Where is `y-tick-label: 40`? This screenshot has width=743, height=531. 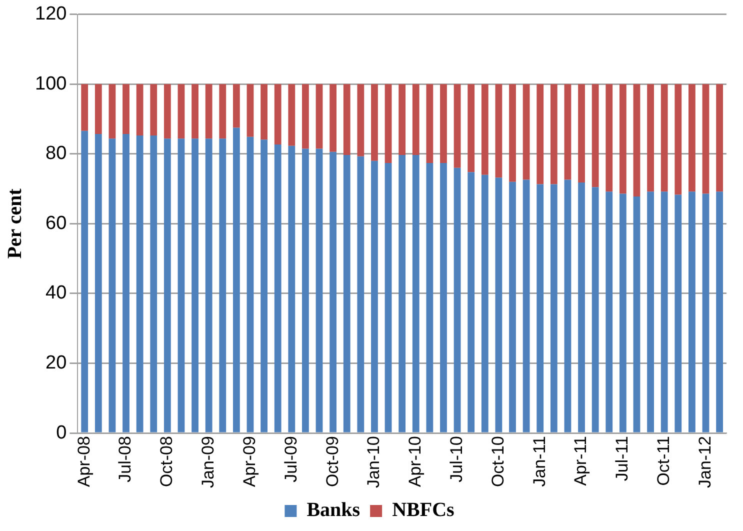
y-tick-label: 40 is located at coordinates (56, 293).